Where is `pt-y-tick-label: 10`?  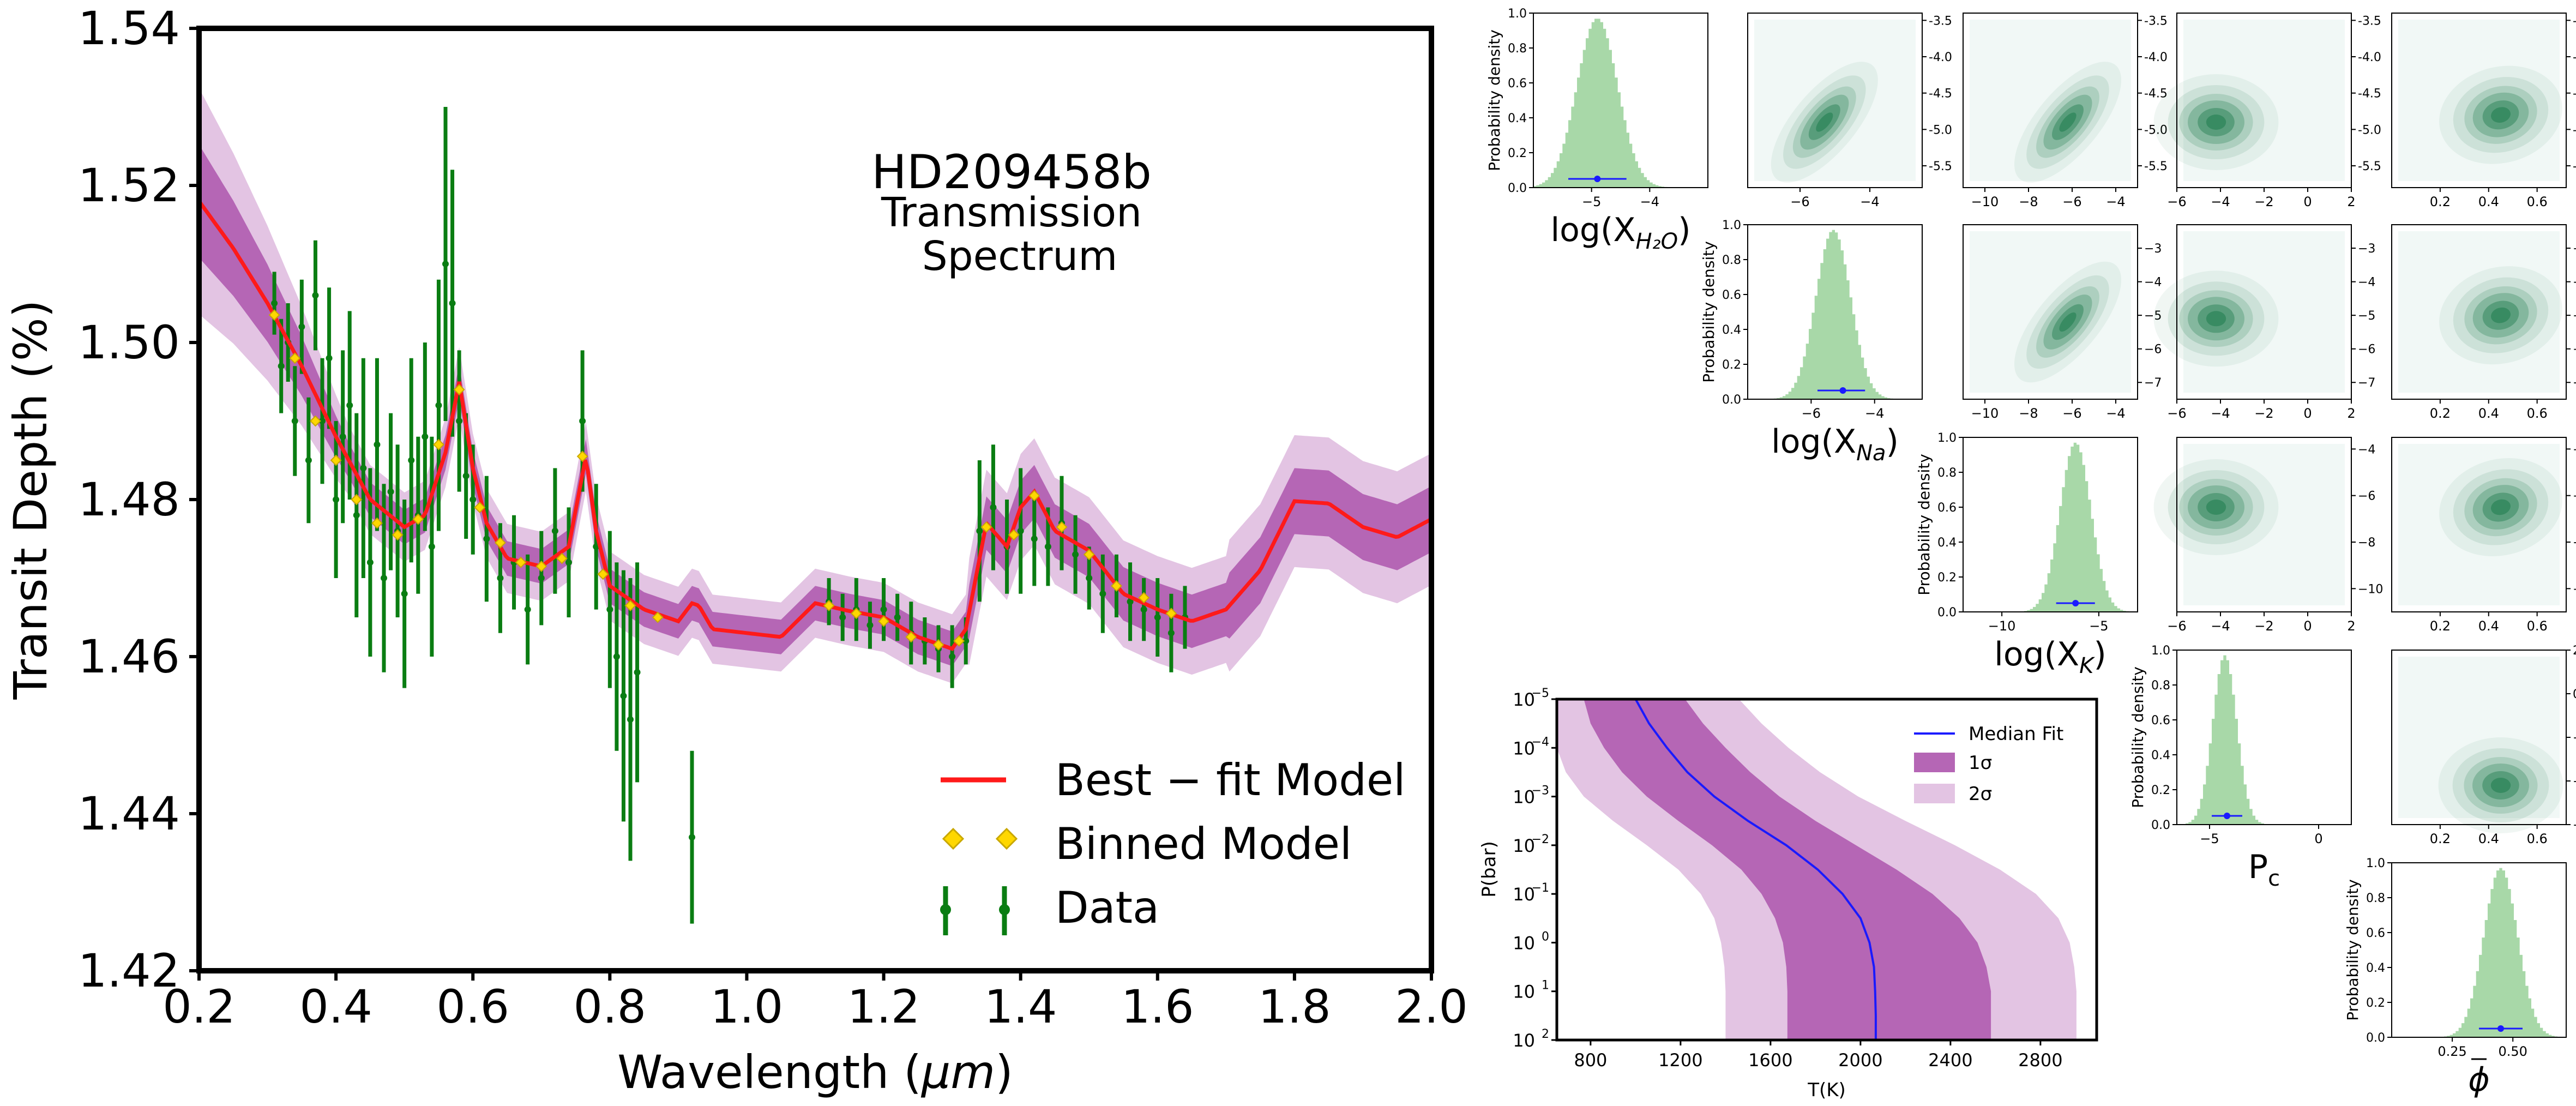
pt-y-tick-label: 10 is located at coordinates (1524, 748).